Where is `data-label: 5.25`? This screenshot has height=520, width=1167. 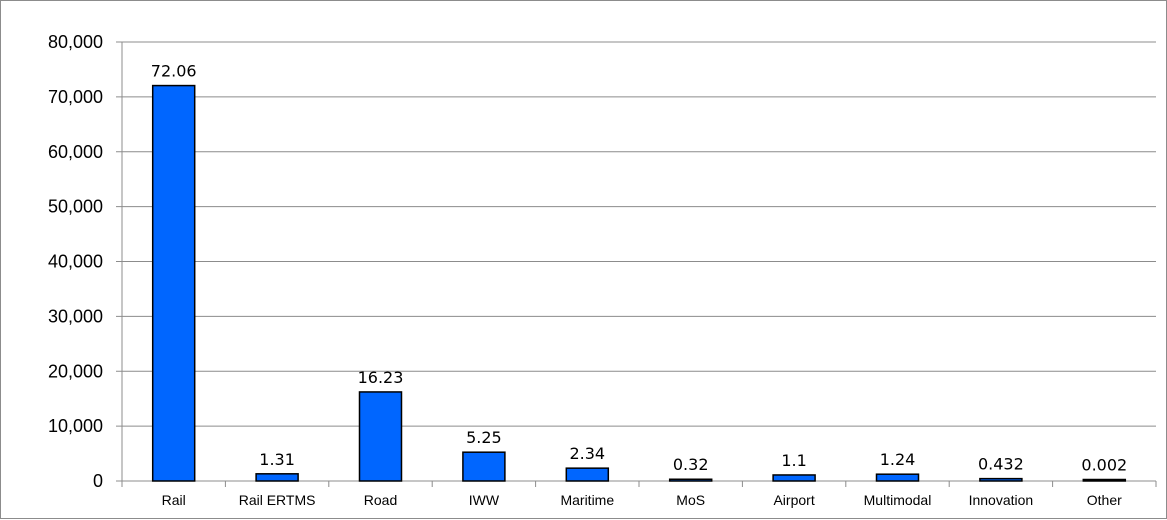 data-label: 5.25 is located at coordinates (484, 437).